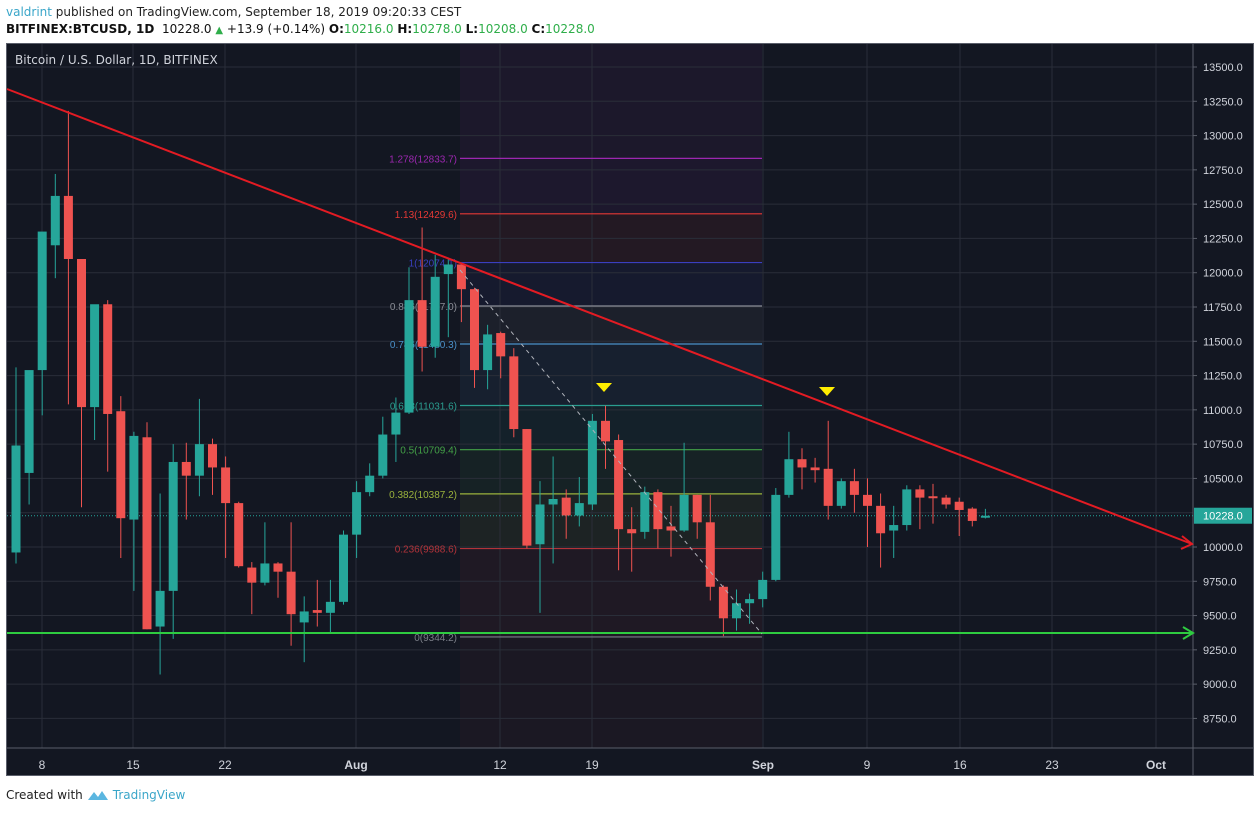 The width and height of the screenshot is (1260, 813). What do you see at coordinates (1156, 765) in the screenshot?
I see `time-axis-label: Oct` at bounding box center [1156, 765].